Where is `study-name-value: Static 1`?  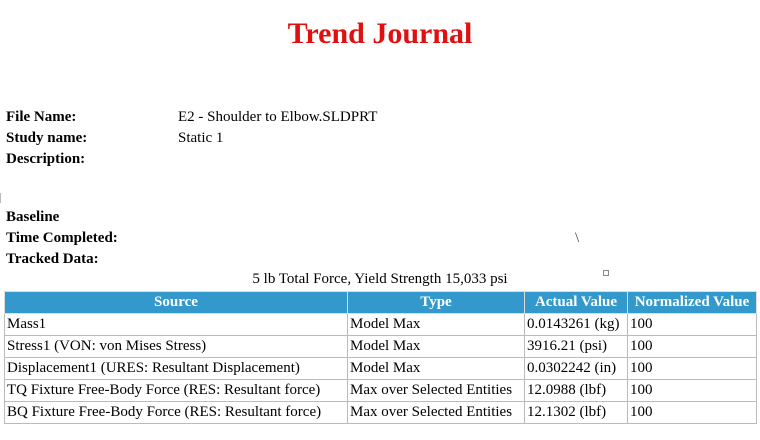
study-name-value: Static 1 is located at coordinates (201, 138).